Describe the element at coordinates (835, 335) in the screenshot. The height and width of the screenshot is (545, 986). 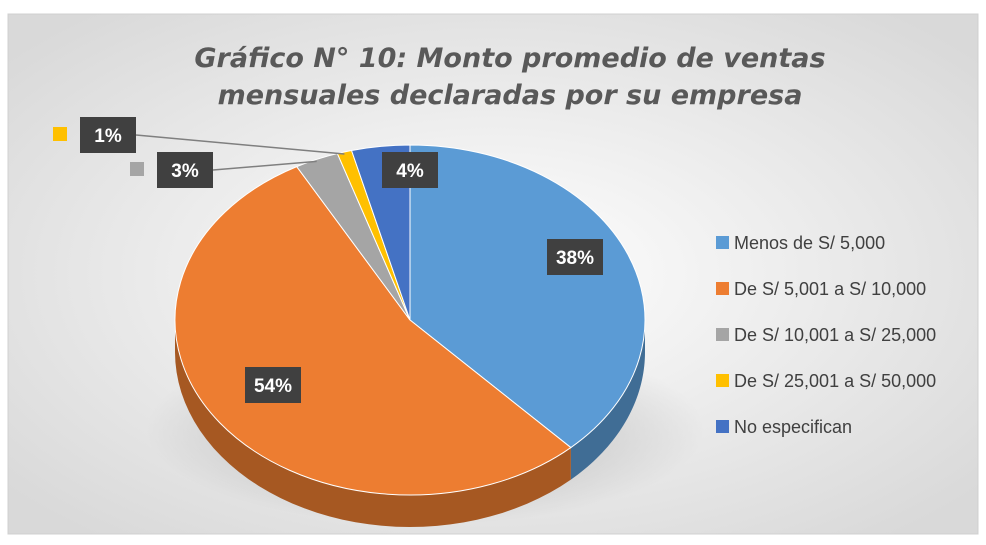
I see `legend-label: De S/ 10,001 a S/ 25,000` at that location.